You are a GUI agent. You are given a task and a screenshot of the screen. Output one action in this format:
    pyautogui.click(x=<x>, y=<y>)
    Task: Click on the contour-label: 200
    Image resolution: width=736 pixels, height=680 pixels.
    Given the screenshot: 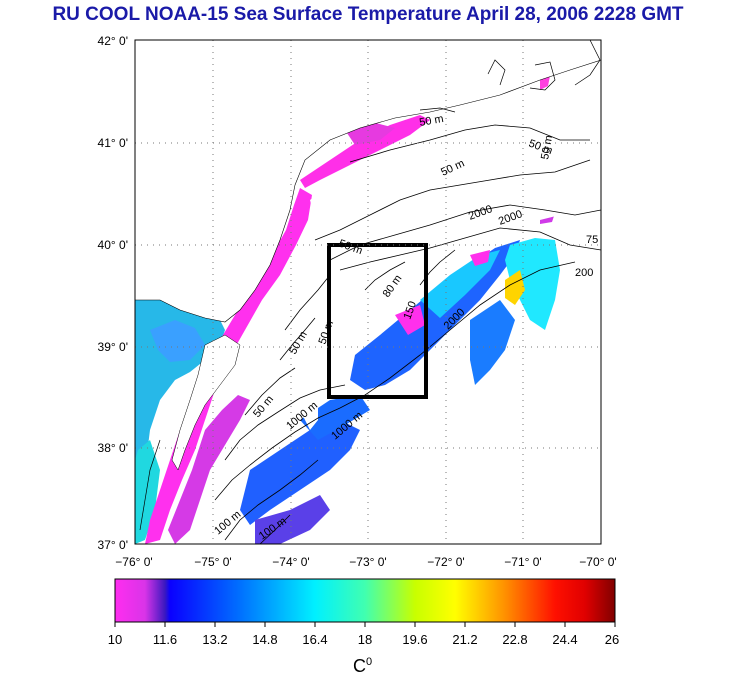 What is the action you would take?
    pyautogui.click(x=584, y=273)
    